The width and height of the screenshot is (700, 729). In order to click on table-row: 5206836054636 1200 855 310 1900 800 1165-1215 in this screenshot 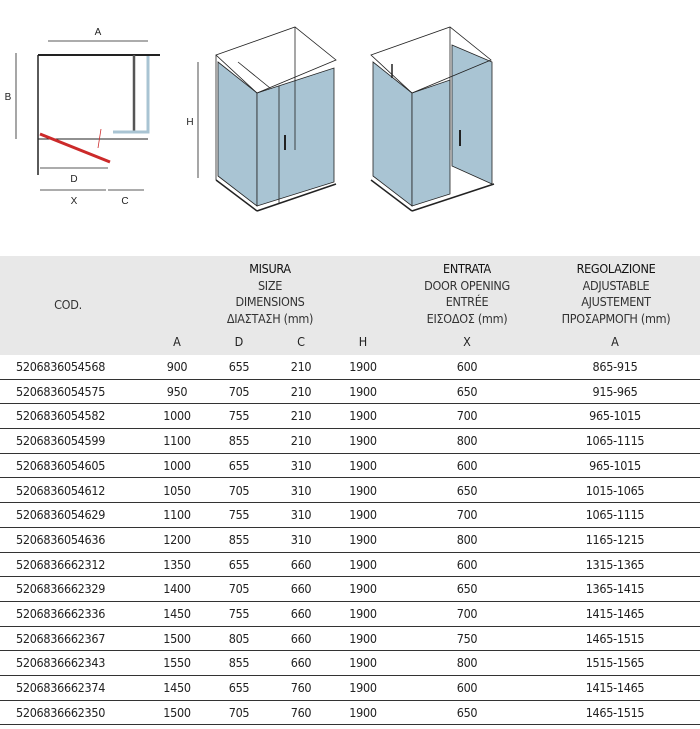, I will do `click(350, 540)`.